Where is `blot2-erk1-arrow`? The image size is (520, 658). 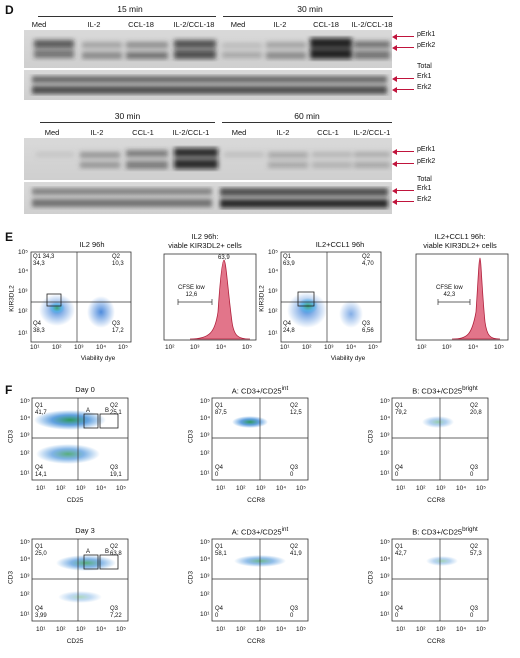
blot2-erk1-arrow is located at coordinates (403, 190).